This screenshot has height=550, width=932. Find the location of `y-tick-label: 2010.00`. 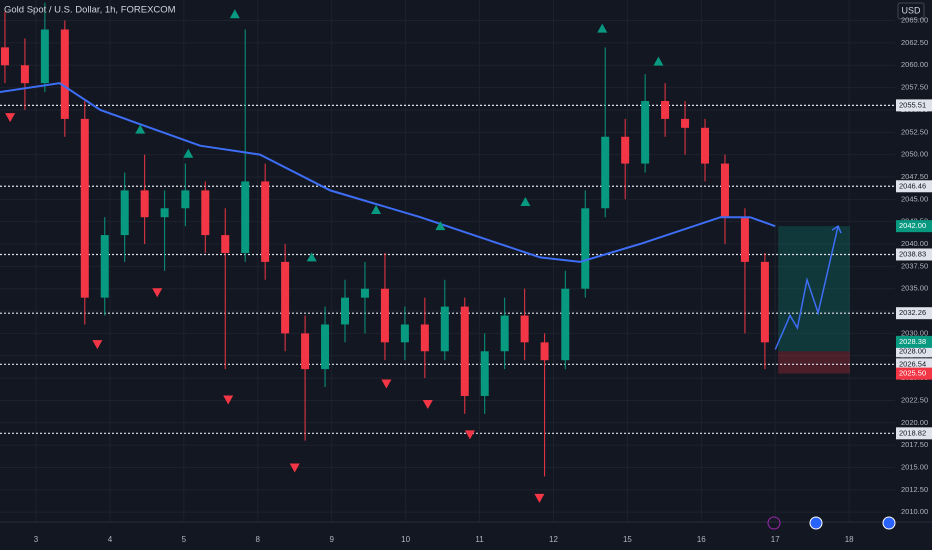

y-tick-label: 2010.00 is located at coordinates (914, 511).